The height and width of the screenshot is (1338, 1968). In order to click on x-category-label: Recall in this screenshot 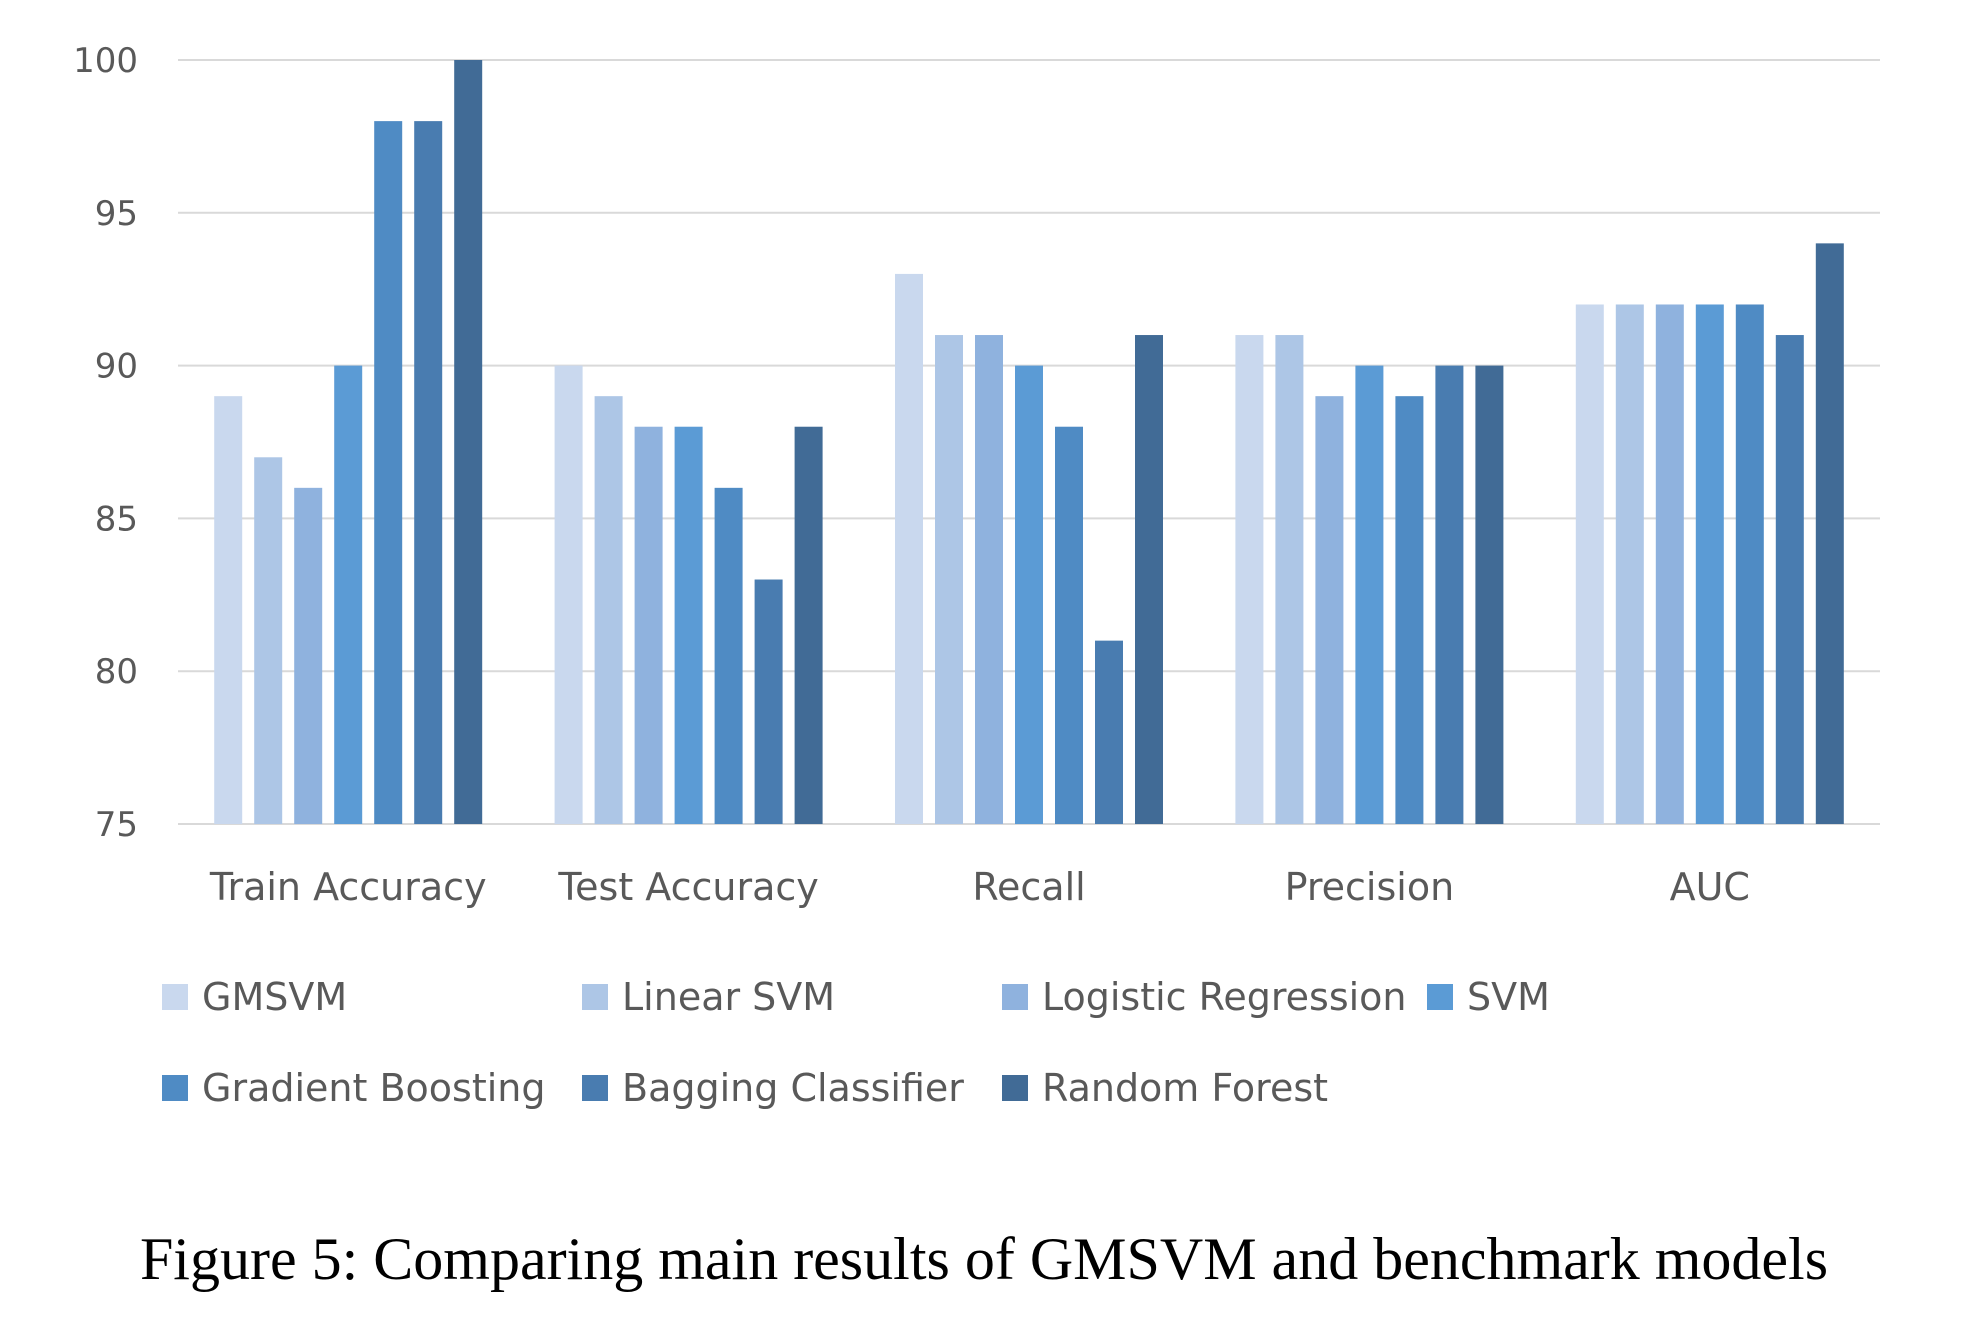, I will do `click(1028, 887)`.